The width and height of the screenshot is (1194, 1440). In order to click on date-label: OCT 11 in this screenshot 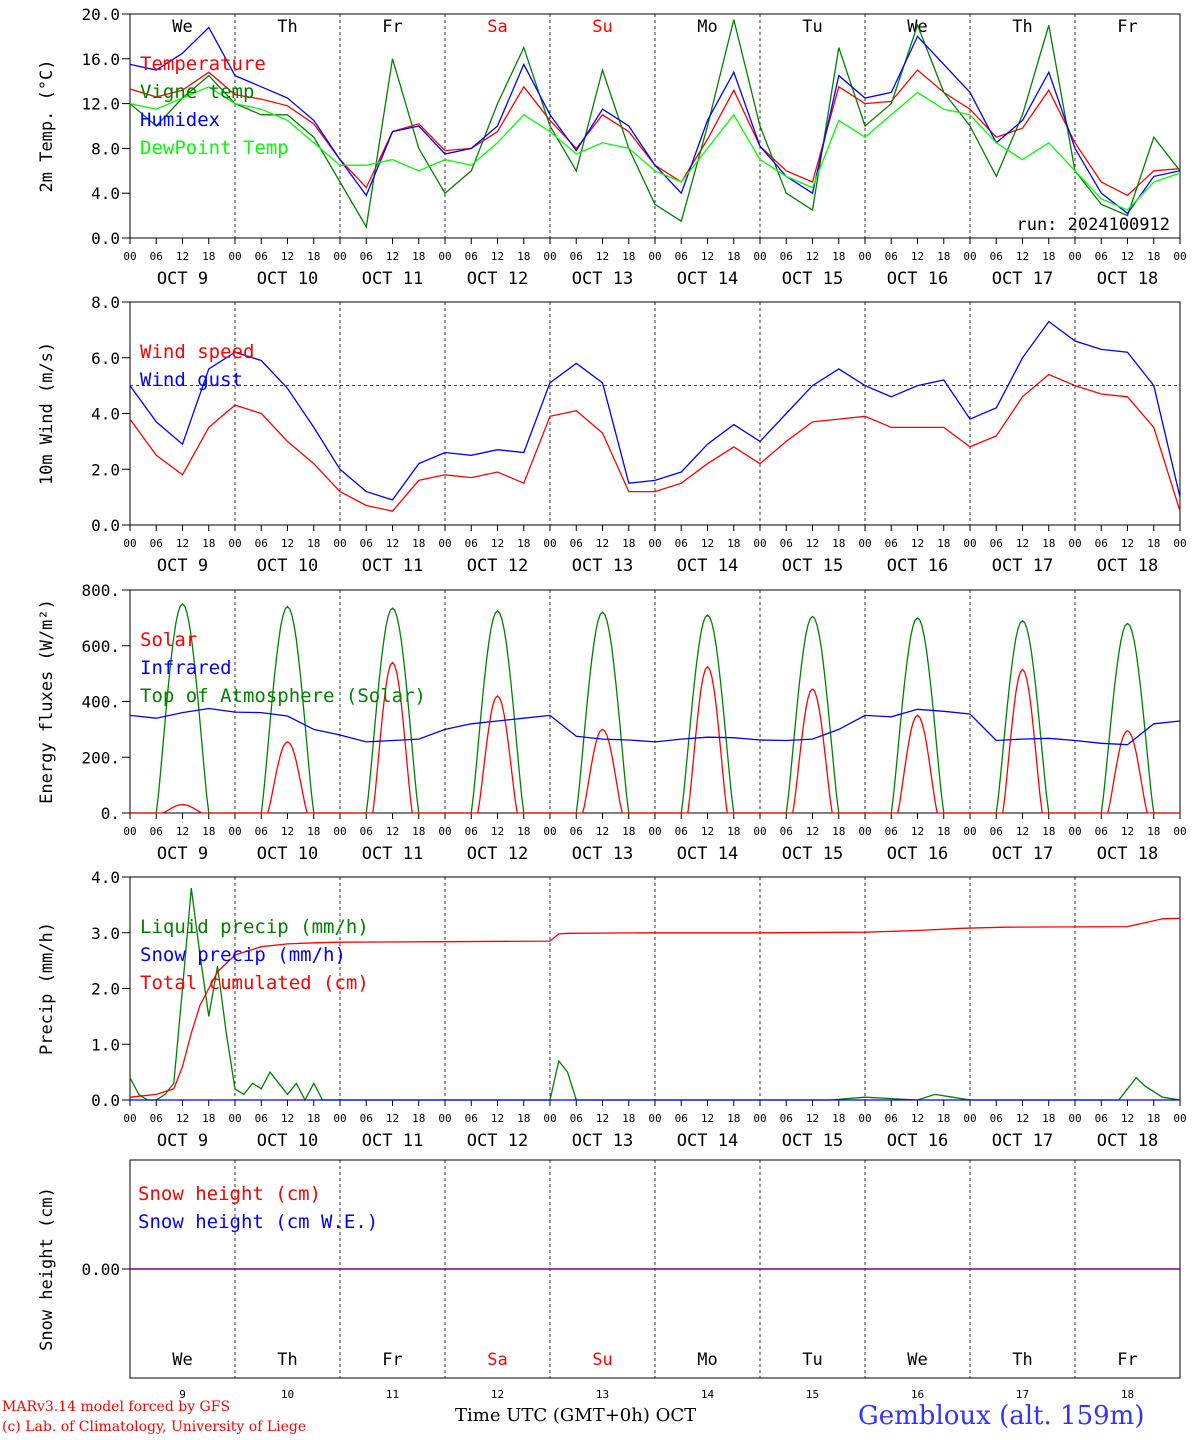, I will do `click(392, 279)`.